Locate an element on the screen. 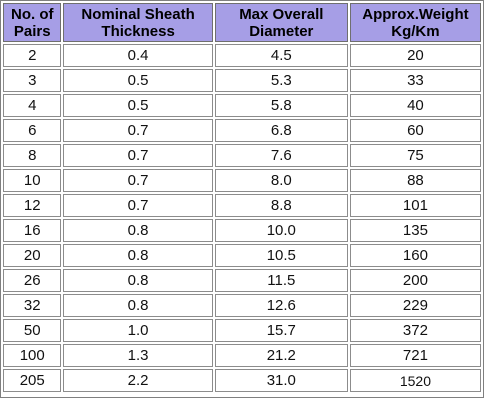 The image size is (487, 401). cell-no-of-pairs: 100 is located at coordinates (32, 355).